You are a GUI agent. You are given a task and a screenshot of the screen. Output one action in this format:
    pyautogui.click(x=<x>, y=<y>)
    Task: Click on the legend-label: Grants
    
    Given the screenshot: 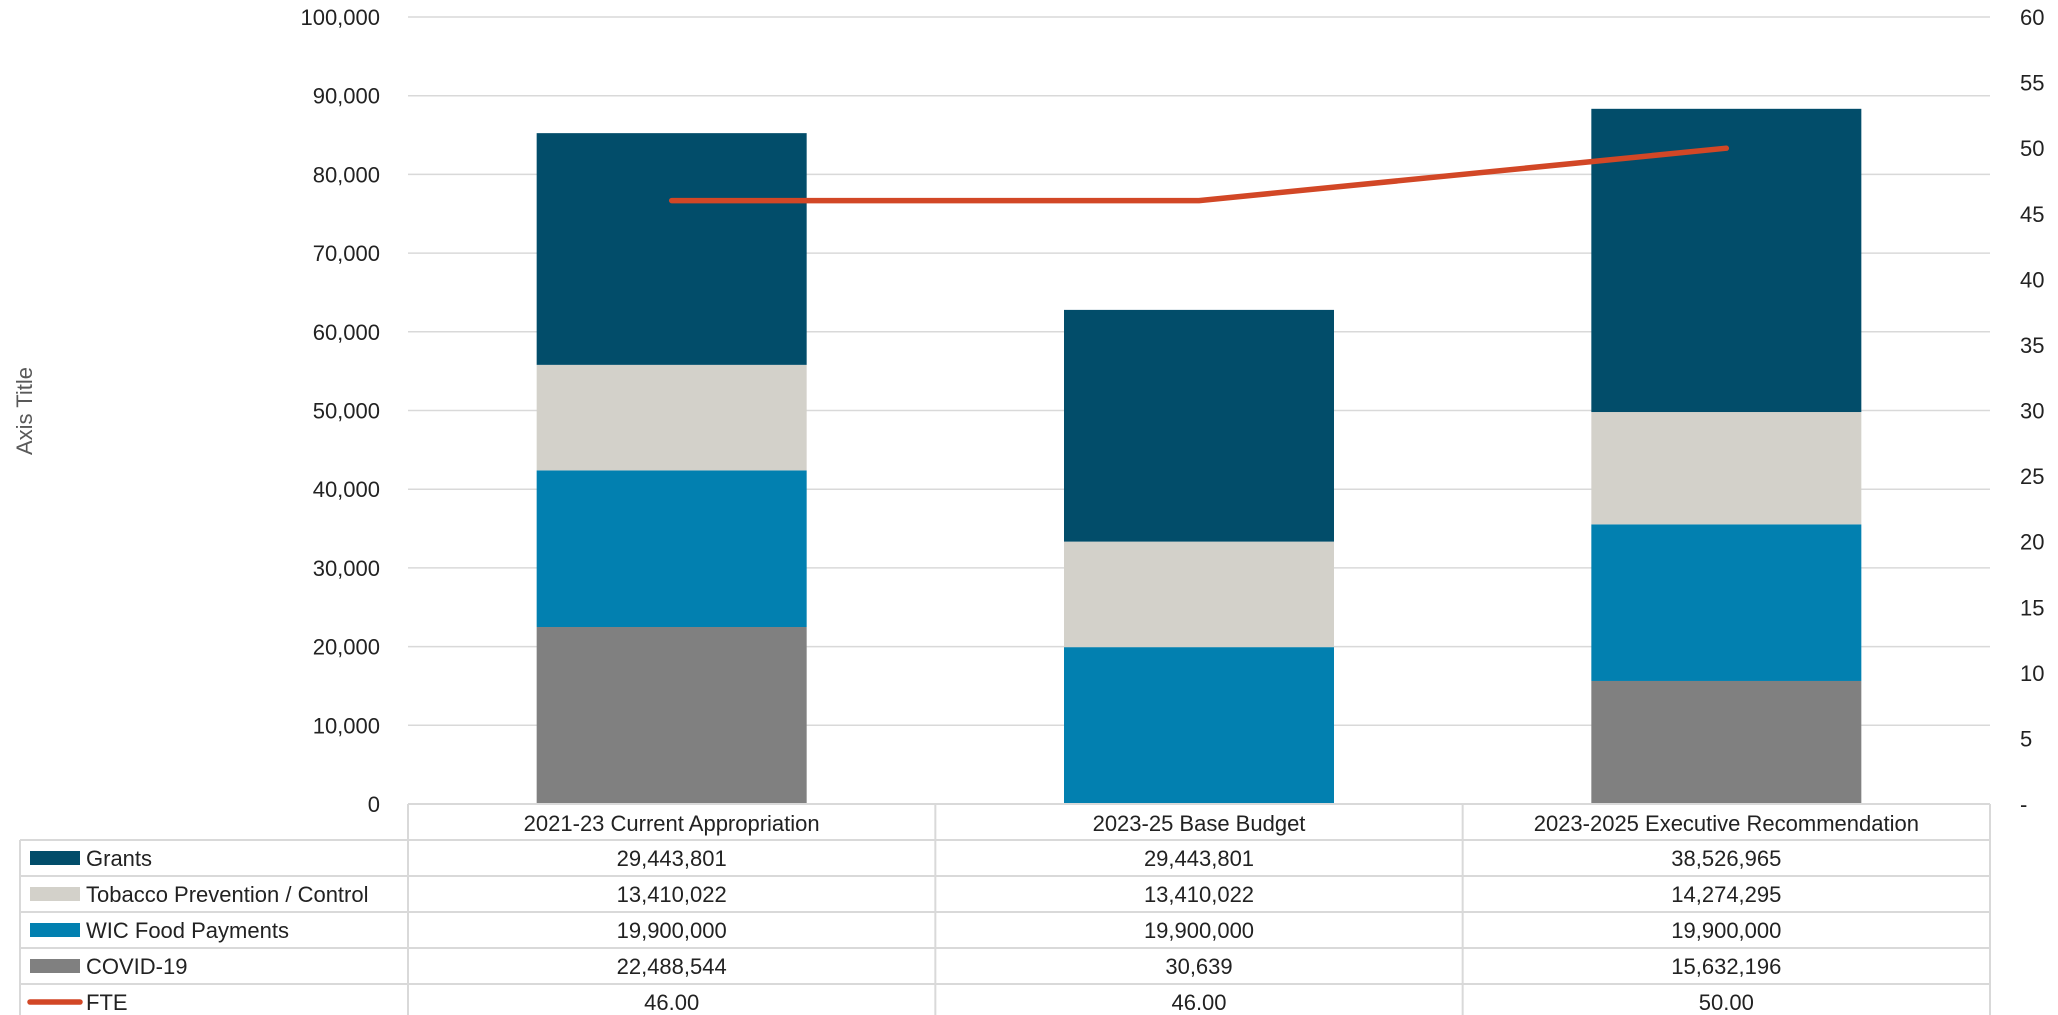 What is the action you would take?
    pyautogui.click(x=119, y=858)
    